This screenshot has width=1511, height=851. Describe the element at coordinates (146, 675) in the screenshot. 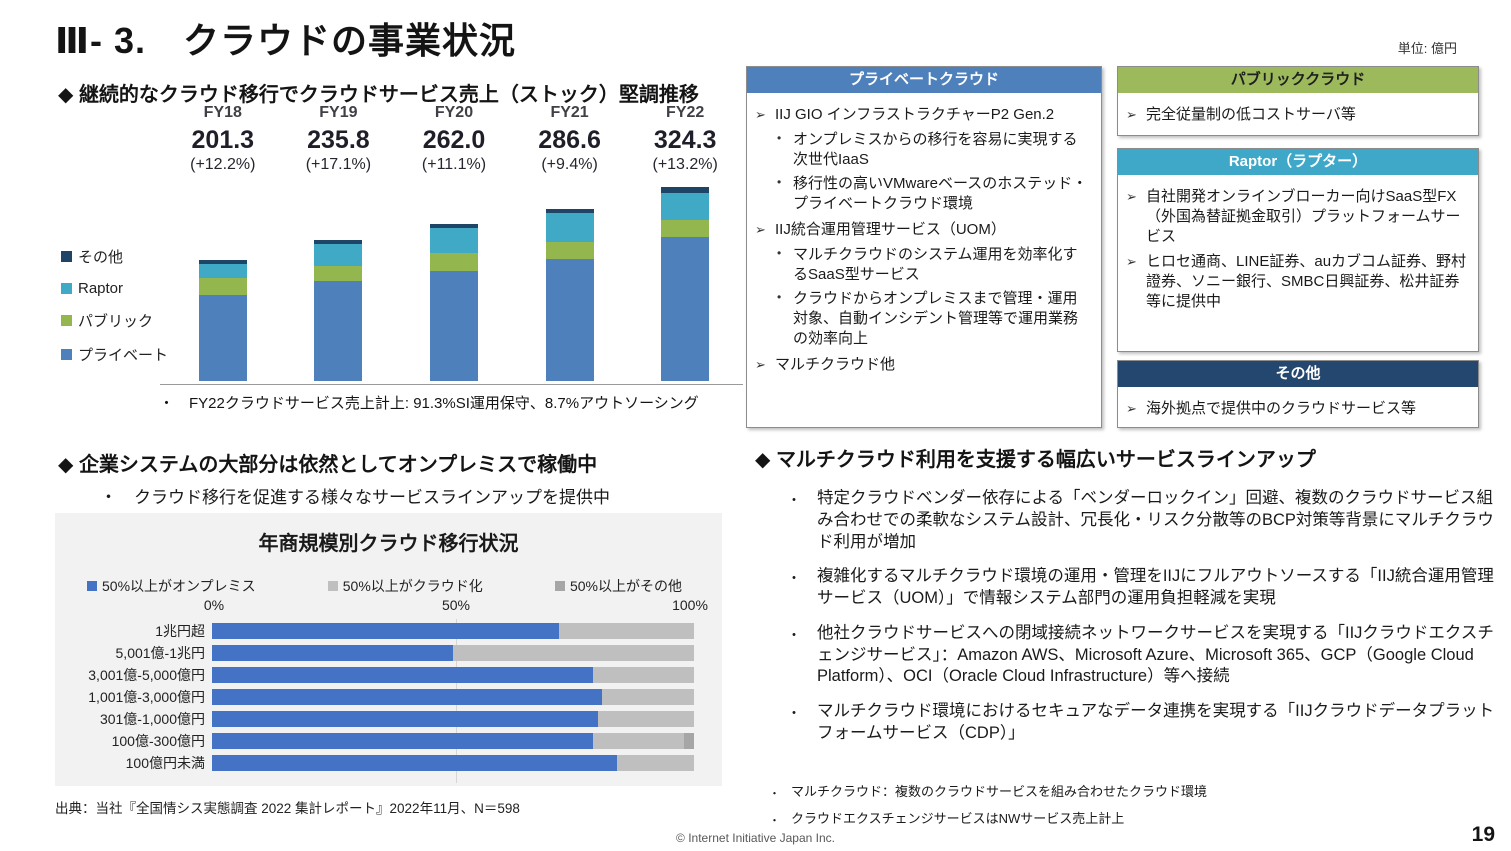

I see `migration-row-label: 3,001億-5,000億円` at that location.